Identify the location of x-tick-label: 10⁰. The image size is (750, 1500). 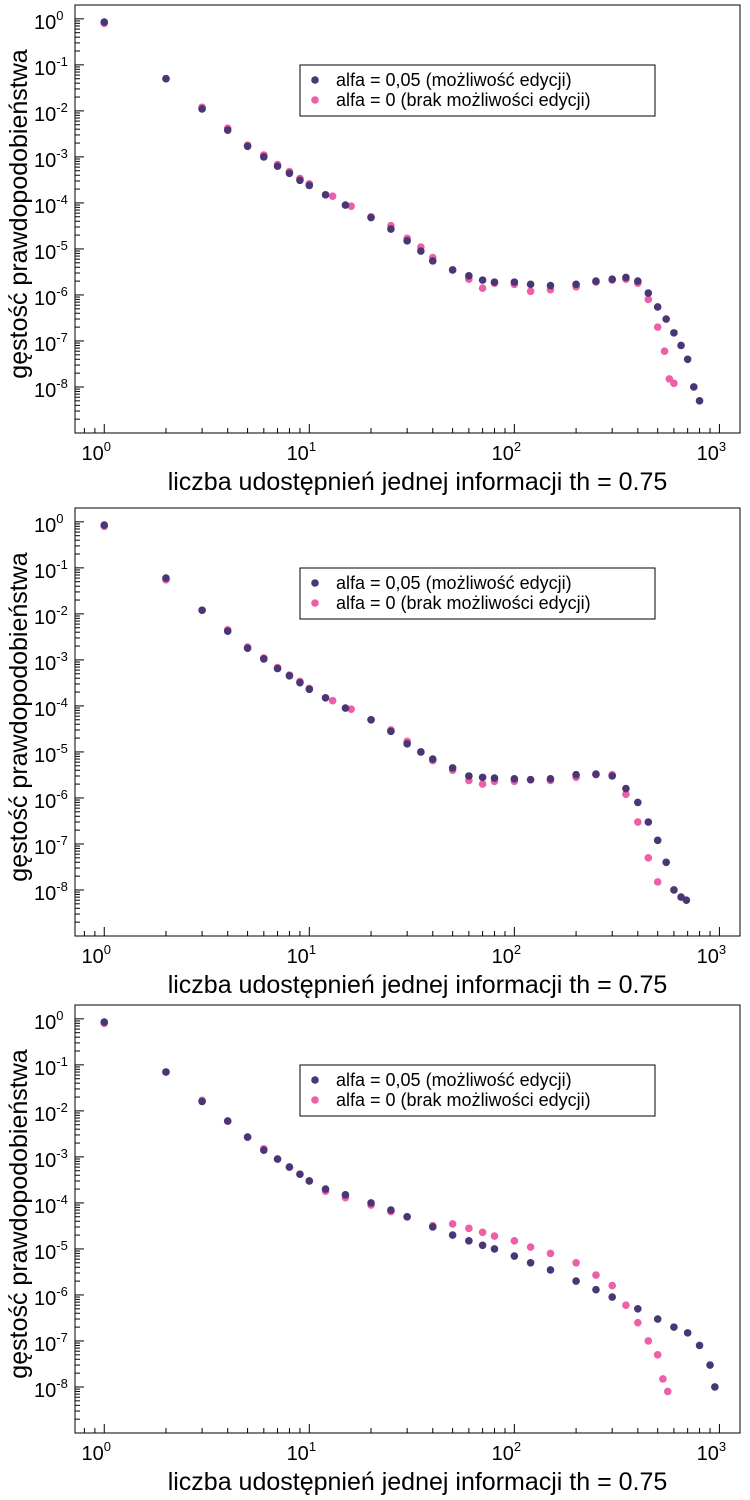
(96, 955).